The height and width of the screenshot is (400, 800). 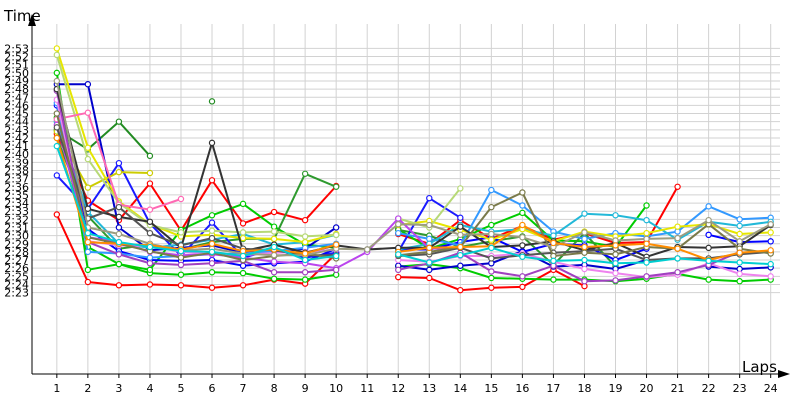 I want to click on x-axis-arrow-icon, so click(x=784, y=374).